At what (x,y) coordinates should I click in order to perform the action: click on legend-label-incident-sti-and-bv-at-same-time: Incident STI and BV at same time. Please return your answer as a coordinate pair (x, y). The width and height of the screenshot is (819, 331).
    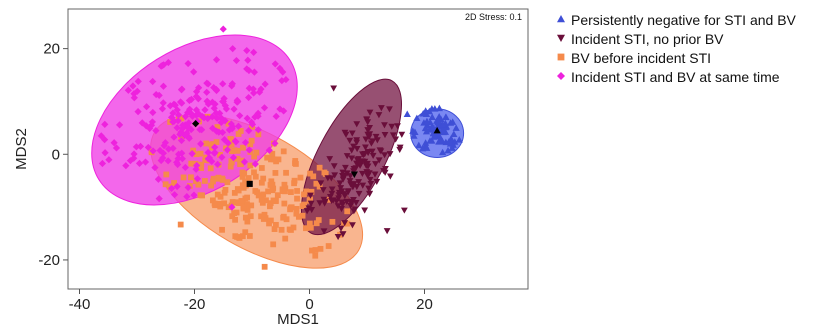
    Looking at the image, I should click on (675, 77).